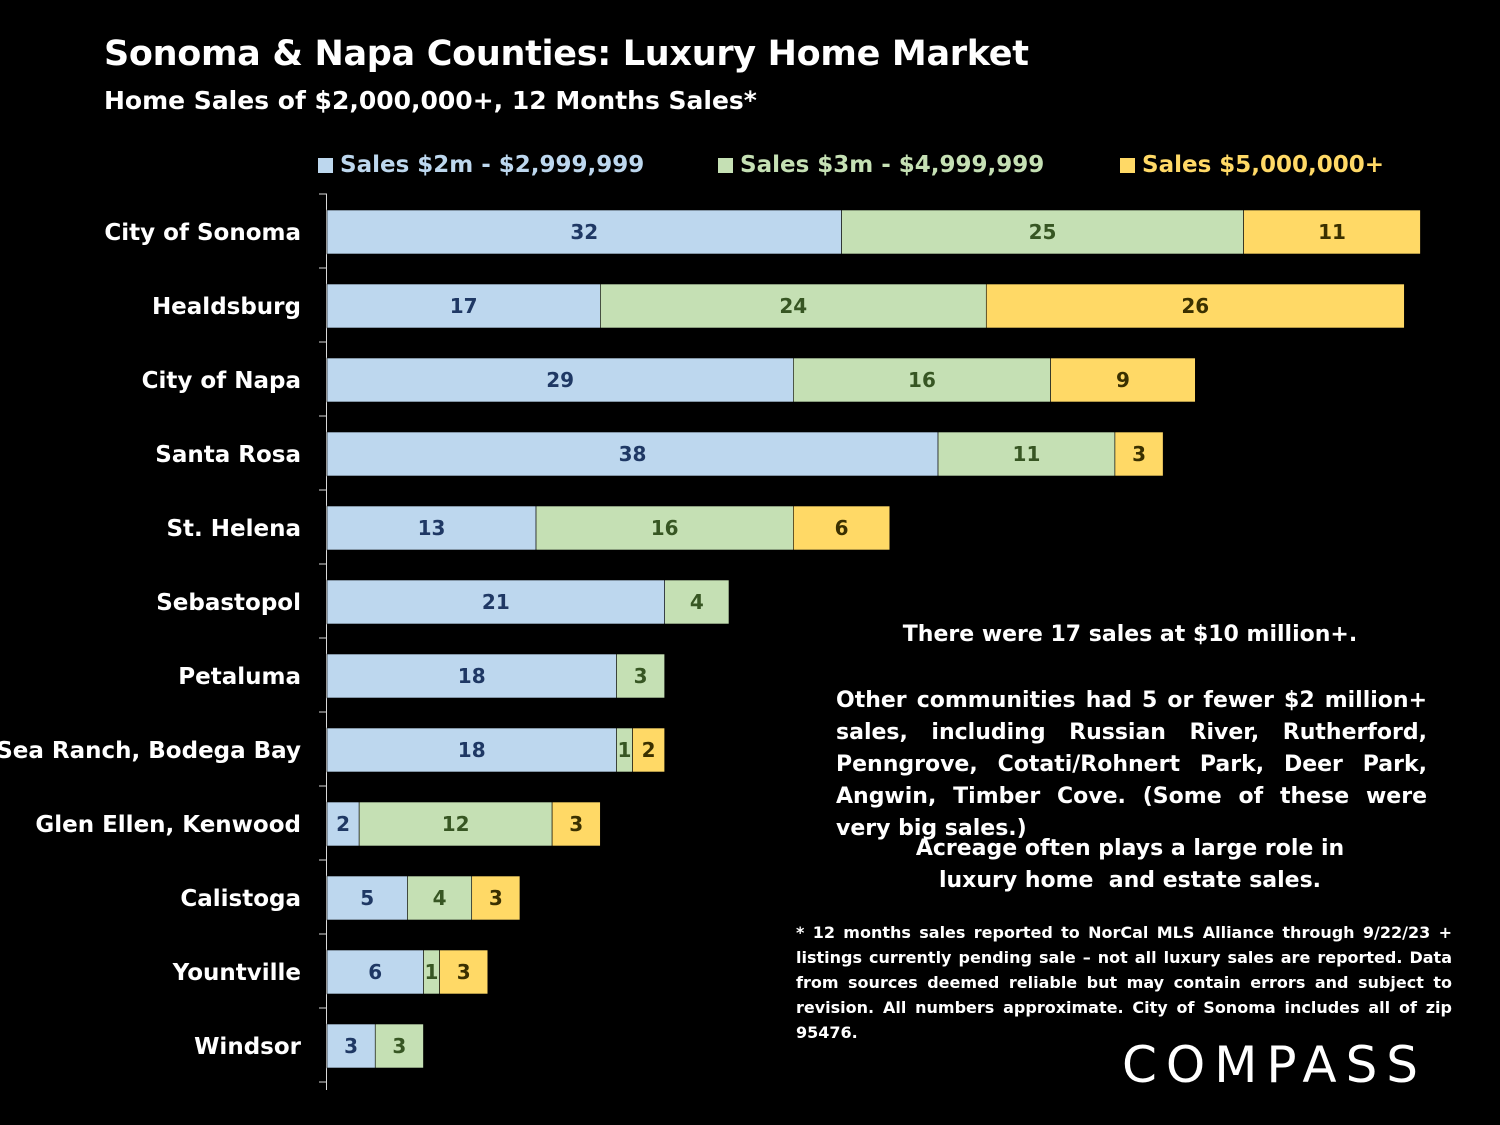  I want to click on category-label: Healdsburg, so click(226, 307).